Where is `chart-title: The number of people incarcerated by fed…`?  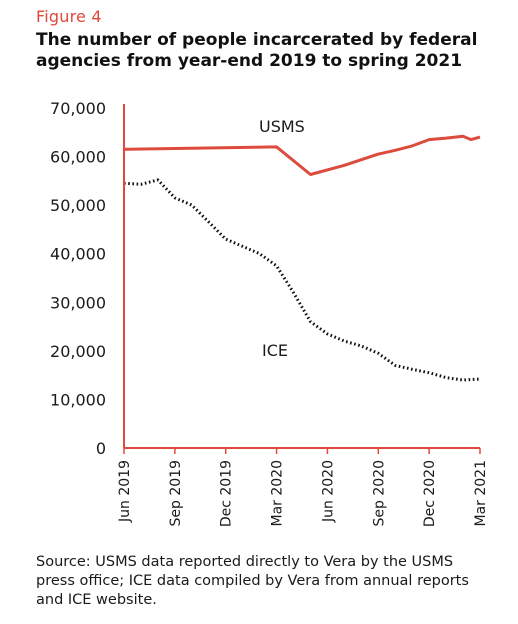
chart-title: The number of people incarcerated by fed… is located at coordinates (257, 50).